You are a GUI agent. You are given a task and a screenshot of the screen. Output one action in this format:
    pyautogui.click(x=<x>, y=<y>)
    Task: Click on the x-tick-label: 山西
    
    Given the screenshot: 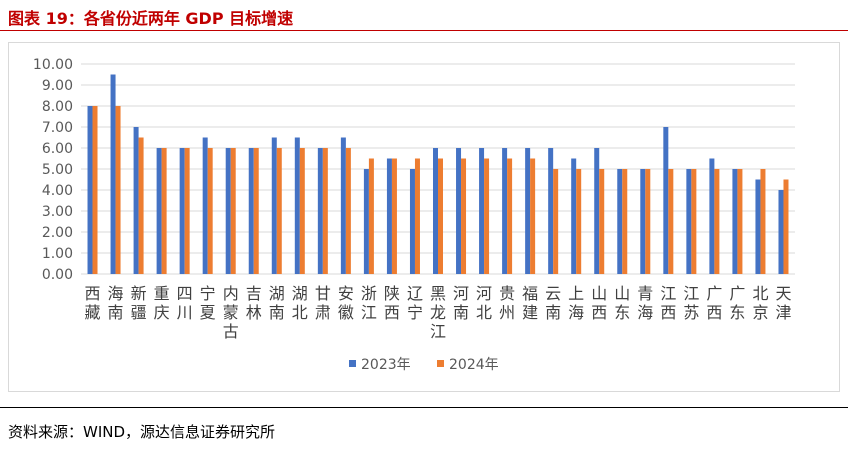 What is the action you would take?
    pyautogui.click(x=599, y=303)
    